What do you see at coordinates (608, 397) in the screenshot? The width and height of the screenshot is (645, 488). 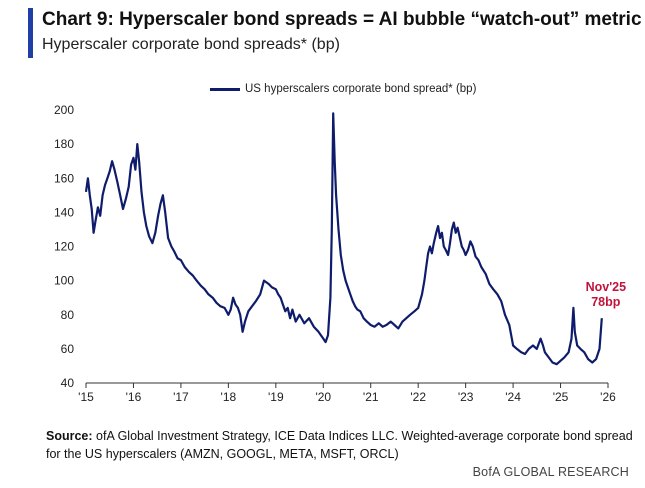 I see `x-tick-label: '26` at bounding box center [608, 397].